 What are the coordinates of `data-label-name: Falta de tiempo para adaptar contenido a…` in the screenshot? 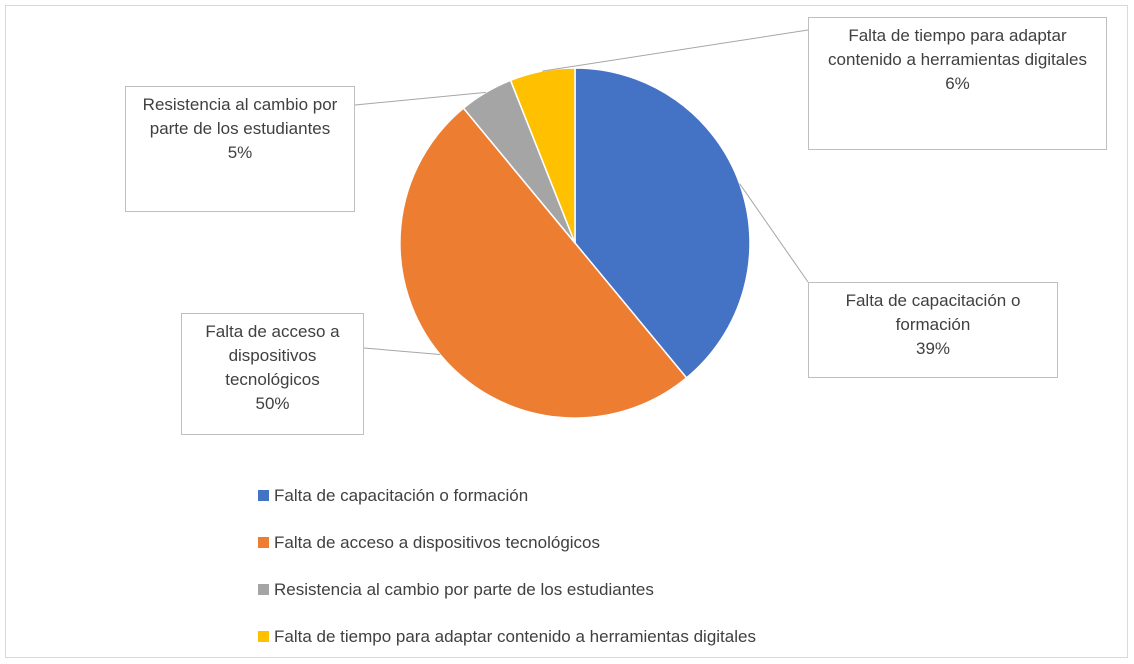 It's located at (957, 47).